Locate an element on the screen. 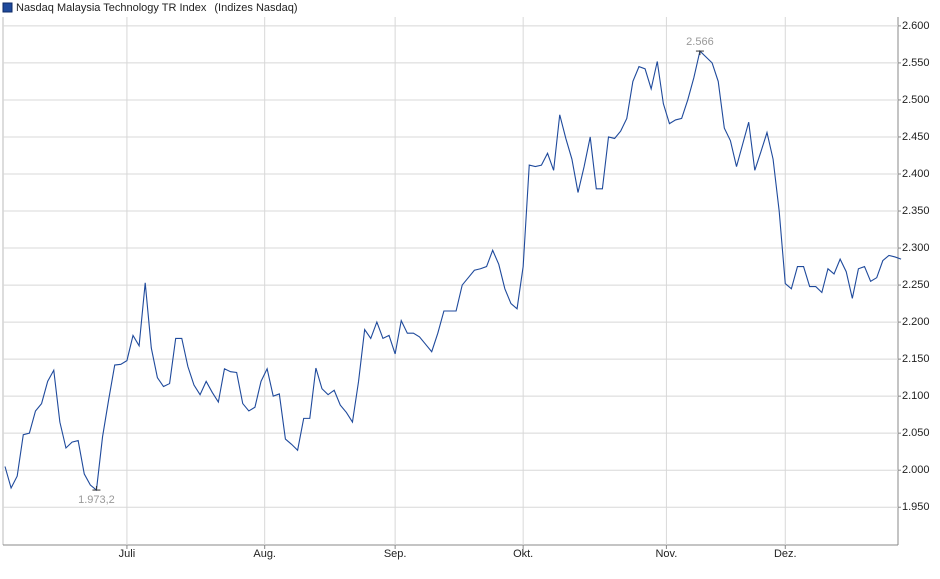 This screenshot has width=940, height=579. y-tick-label: 2.200 is located at coordinates (916, 322).